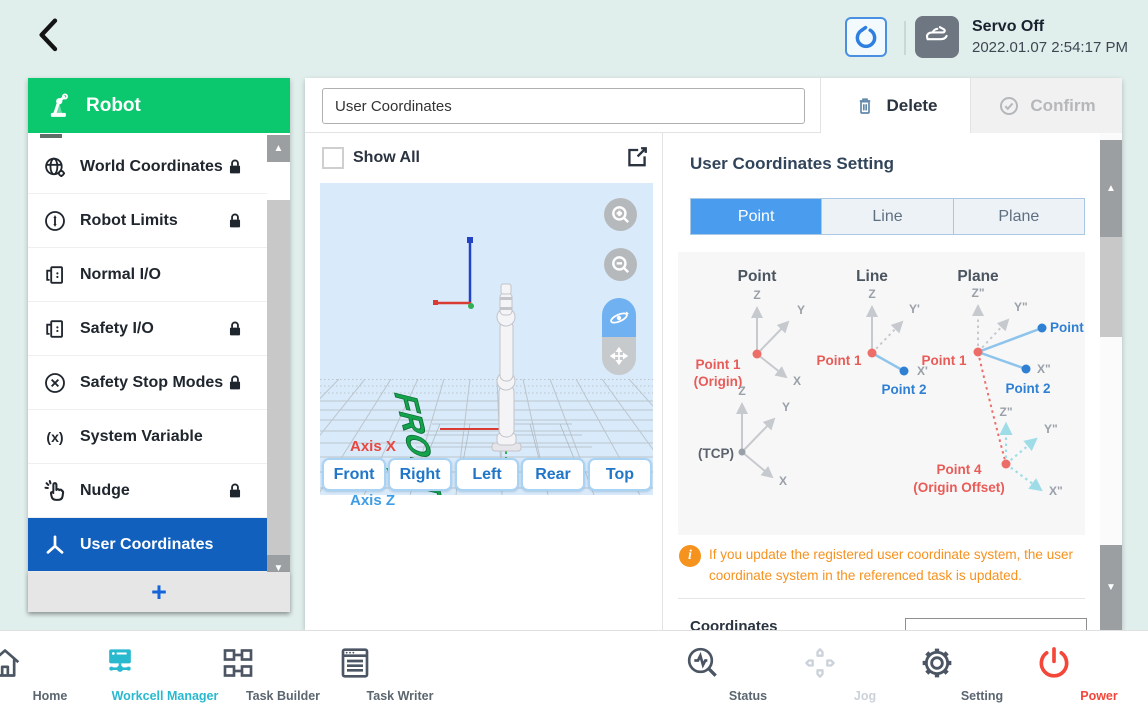 This screenshot has height=720, width=1148. Describe the element at coordinates (1111, 587) in the screenshot. I see `scroll-down-button: ▼` at that location.